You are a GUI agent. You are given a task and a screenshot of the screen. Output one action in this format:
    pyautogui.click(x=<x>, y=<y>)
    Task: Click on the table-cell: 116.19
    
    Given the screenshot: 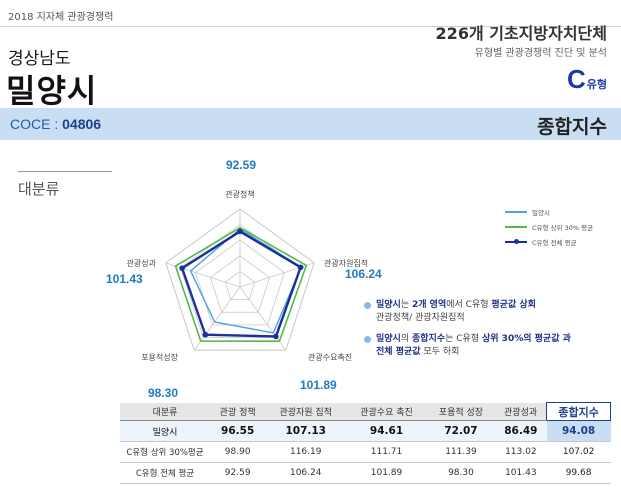 What is the action you would take?
    pyautogui.click(x=306, y=452)
    